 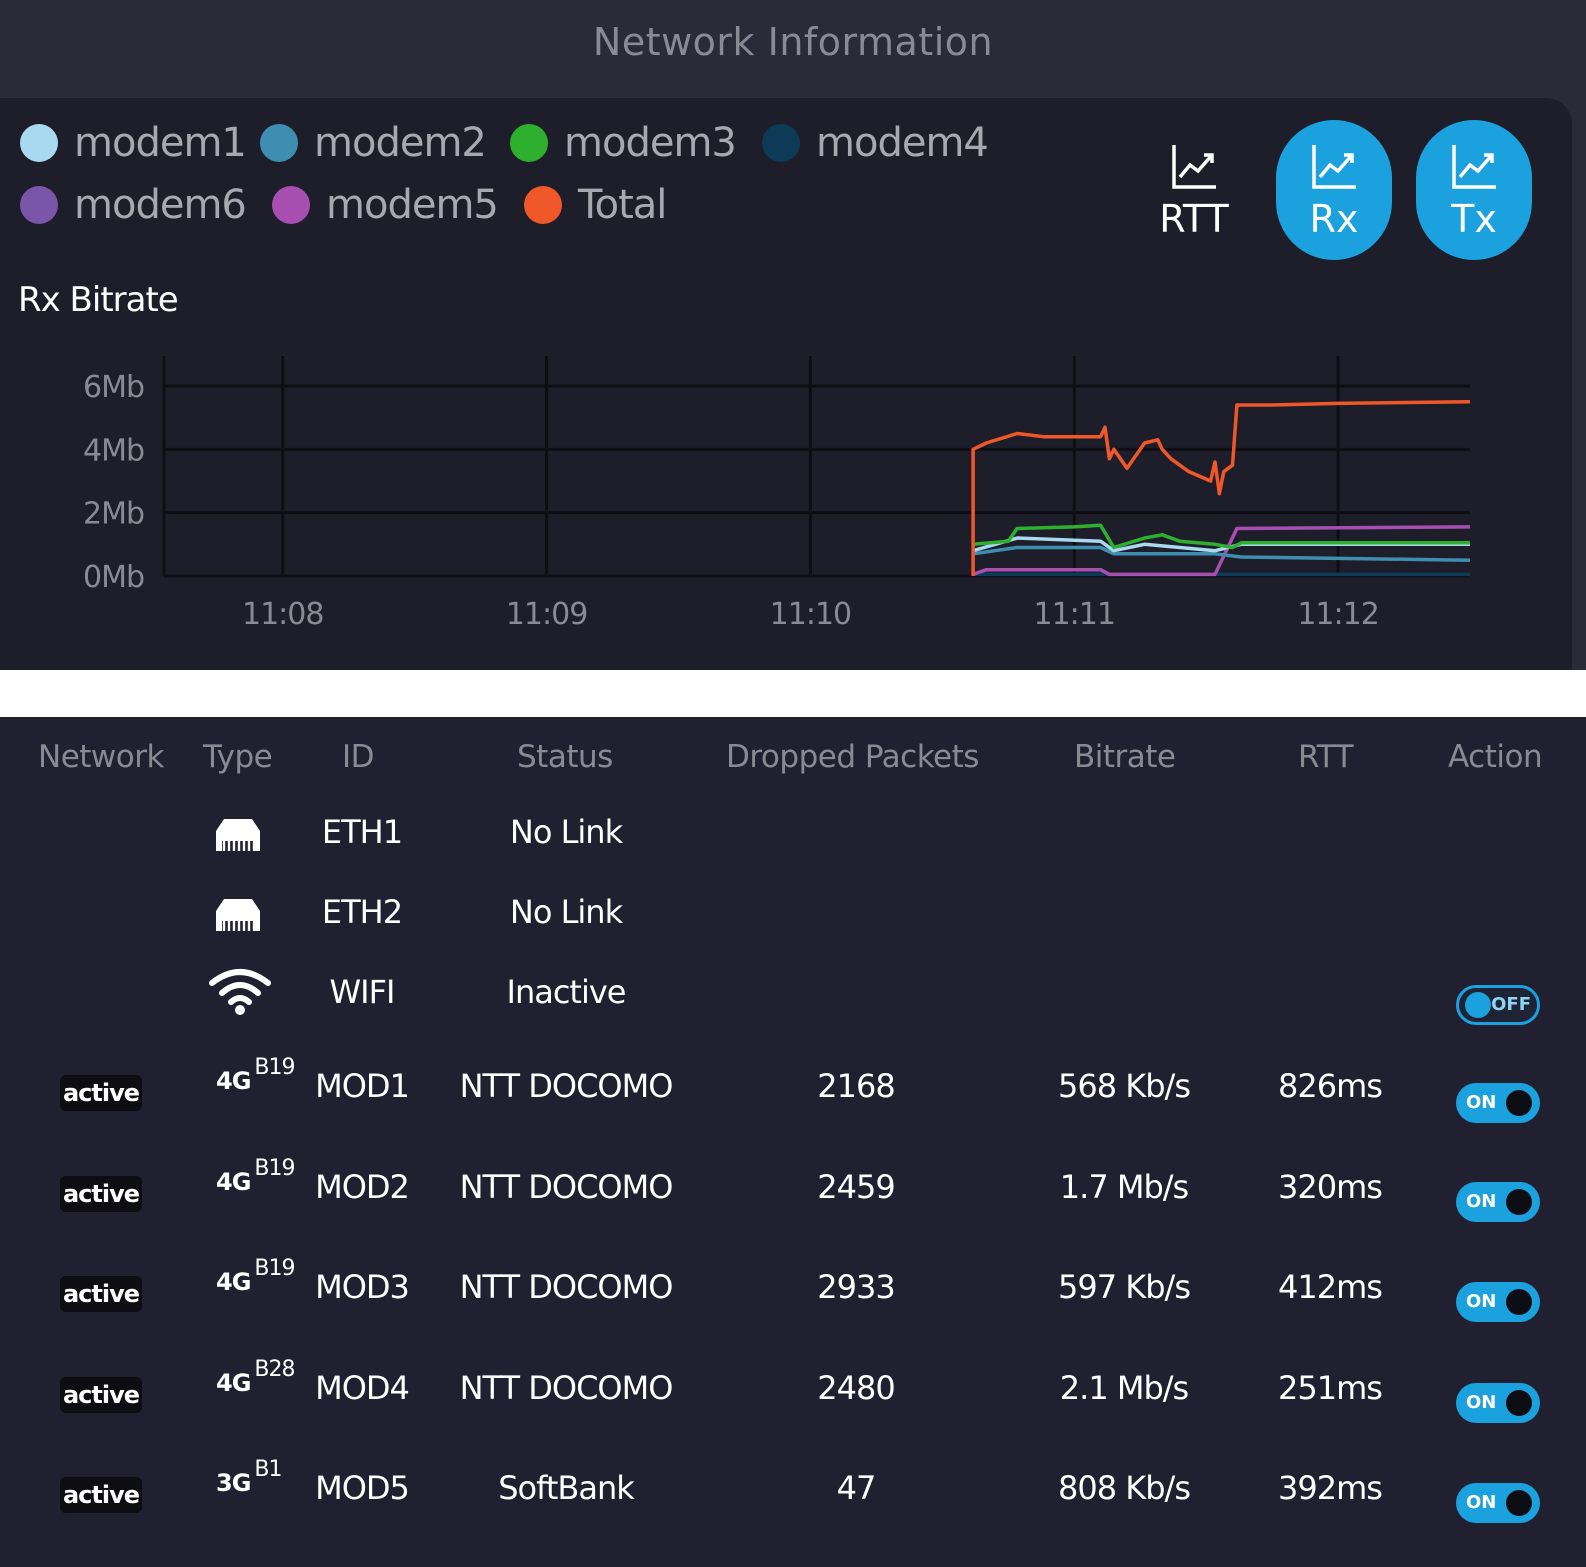 What do you see at coordinates (1498, 1302) in the screenshot?
I see `mod3-toggle: ON` at bounding box center [1498, 1302].